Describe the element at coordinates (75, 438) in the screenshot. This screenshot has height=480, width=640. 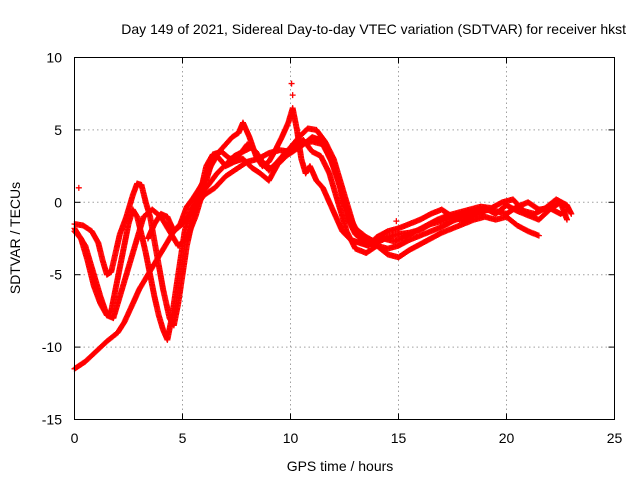
I see `x-tick-label: 0` at that location.